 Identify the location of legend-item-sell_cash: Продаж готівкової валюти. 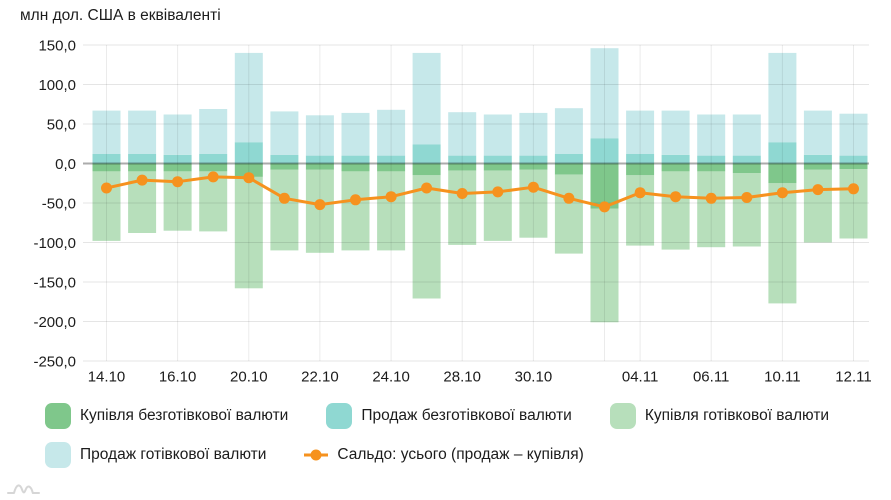
(155, 455).